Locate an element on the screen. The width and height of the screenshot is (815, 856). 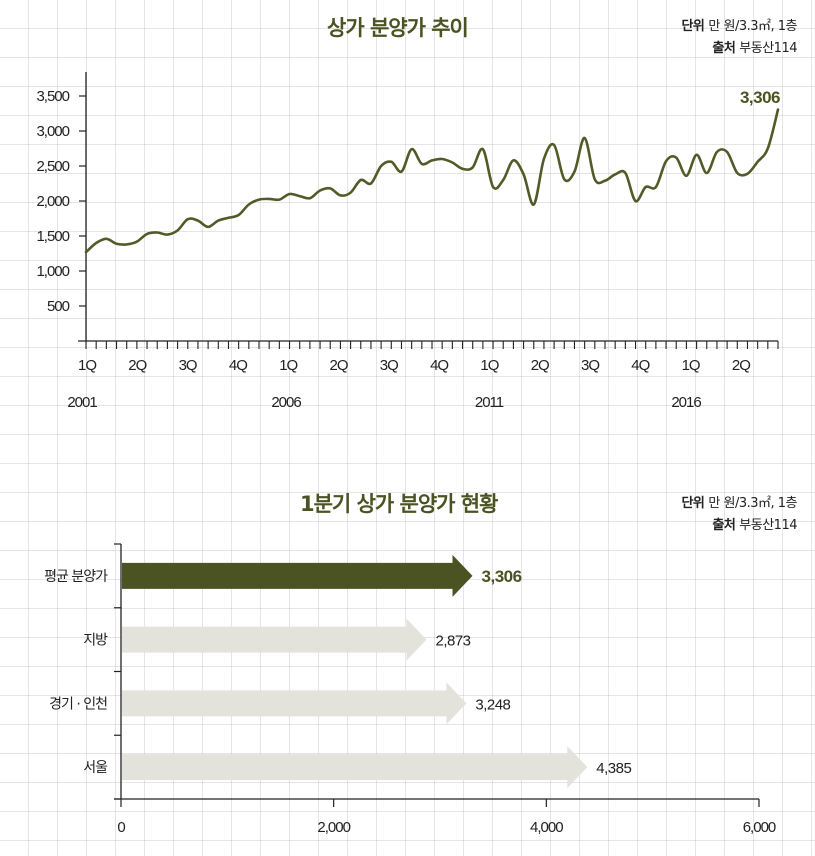
category-label: 지방 is located at coordinates (95, 641).